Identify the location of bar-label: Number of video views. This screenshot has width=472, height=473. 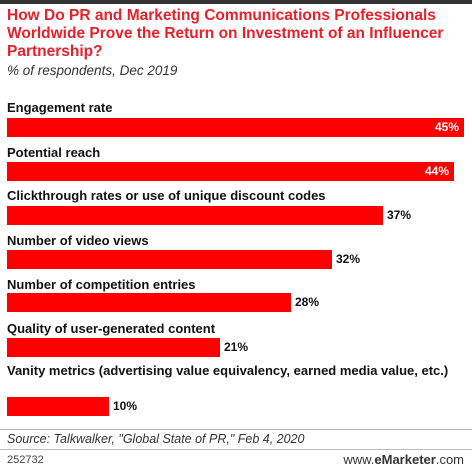
(78, 240).